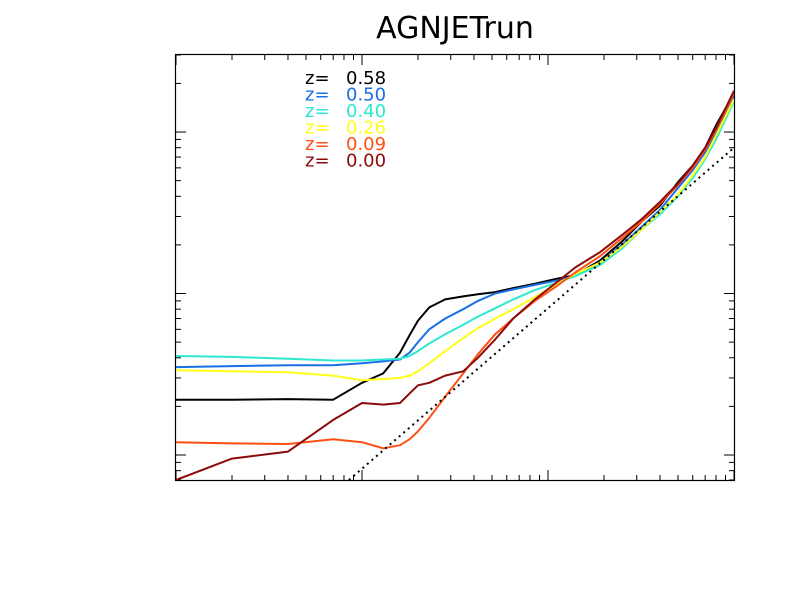 This screenshot has height=591, width=786. What do you see at coordinates (366, 161) in the screenshot?
I see `legend-label-z-0.00: 0.00` at bounding box center [366, 161].